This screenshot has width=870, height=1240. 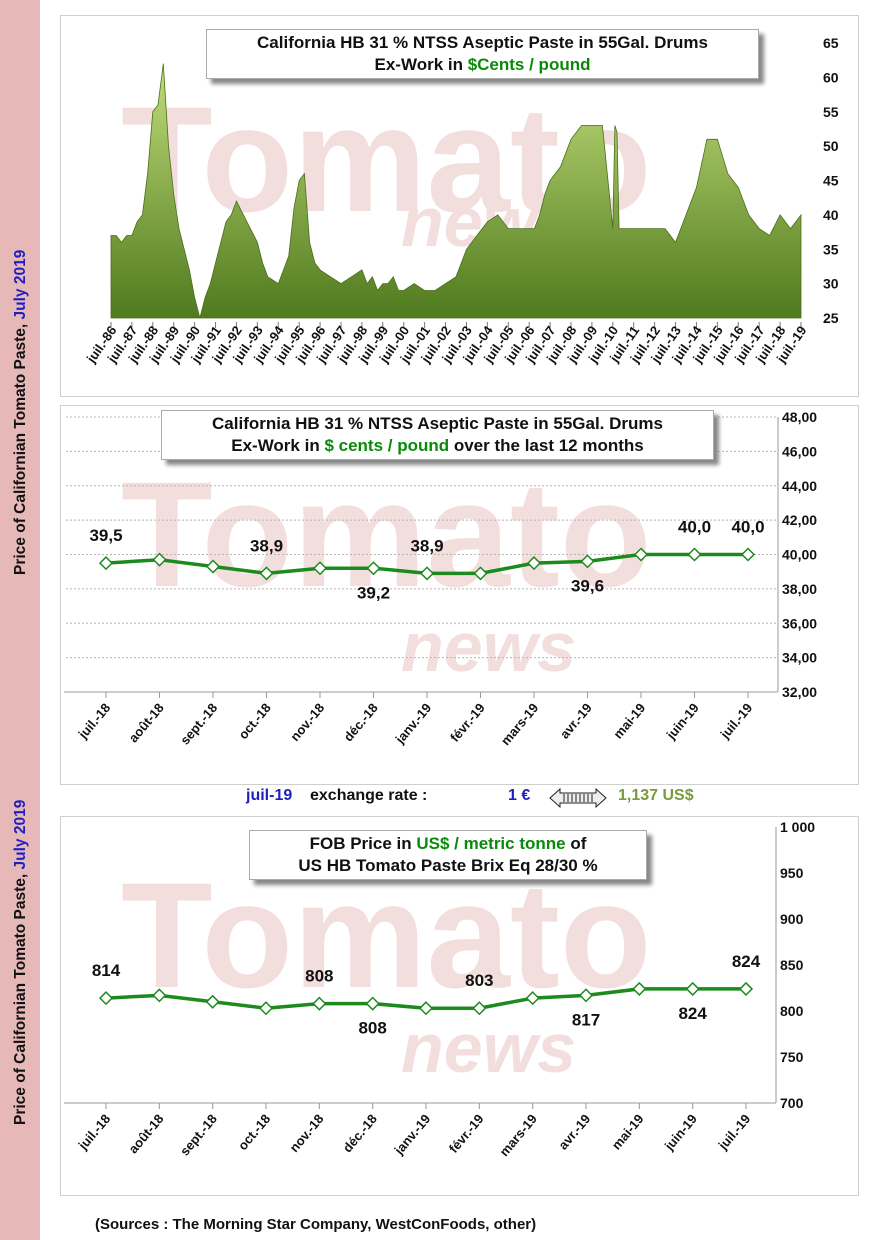 I want to click on y-axis-tick-label: 800, so click(x=792, y=1011).